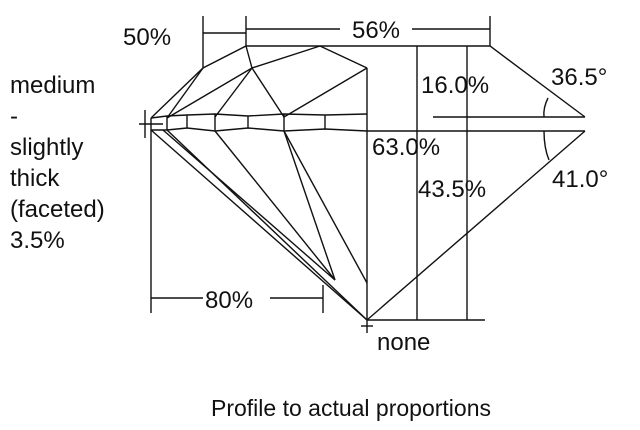  I want to click on girdle-line: -, so click(14, 116).